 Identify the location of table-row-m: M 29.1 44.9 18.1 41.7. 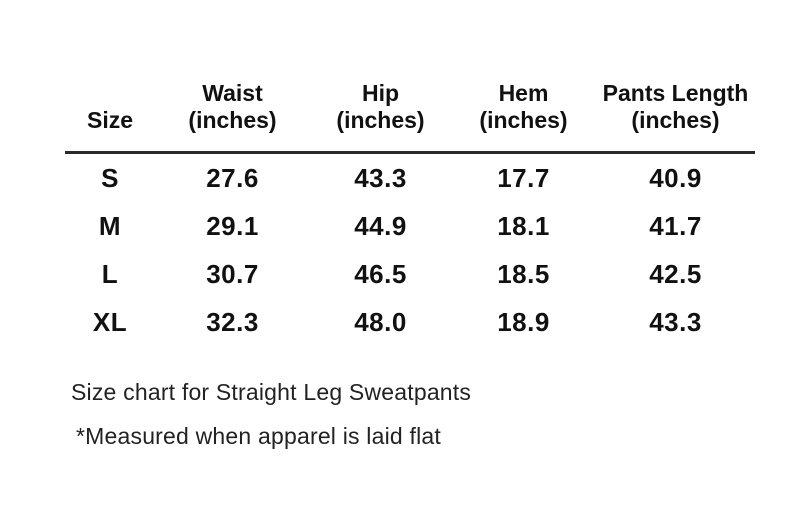
(410, 226).